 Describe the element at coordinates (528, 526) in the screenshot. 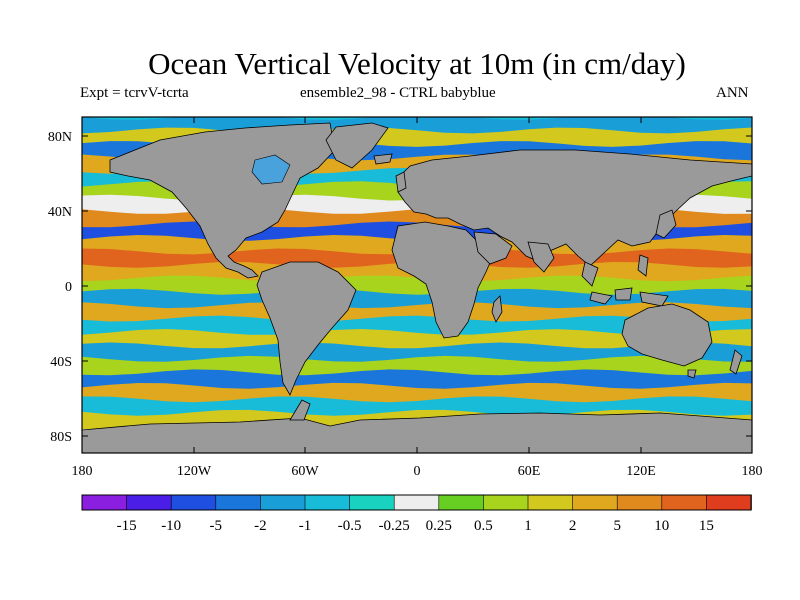

I see `colorbar-label: 1` at that location.